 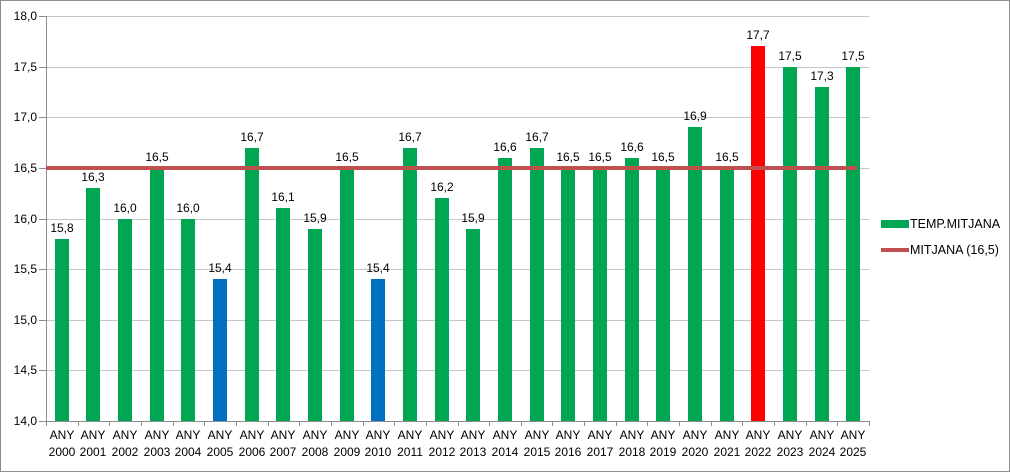 I want to click on x-category-label: ANY 2013, so click(x=473, y=444).